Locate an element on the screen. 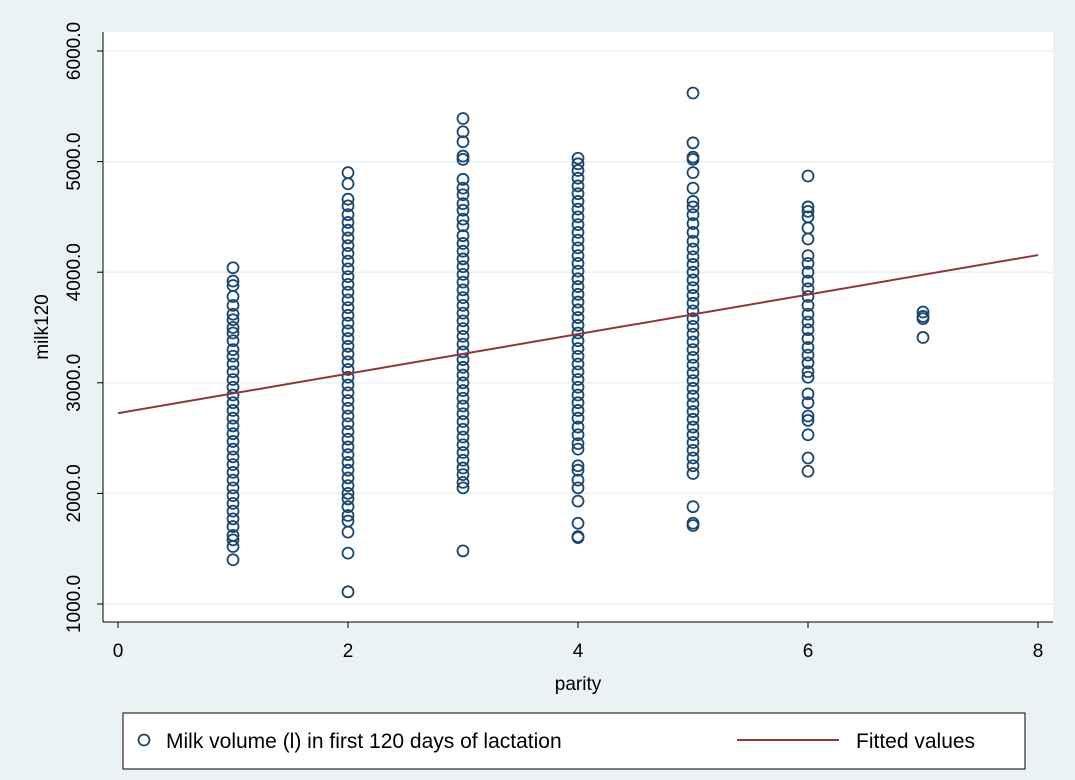  y-tick-label: 3000.0 is located at coordinates (74, 383).